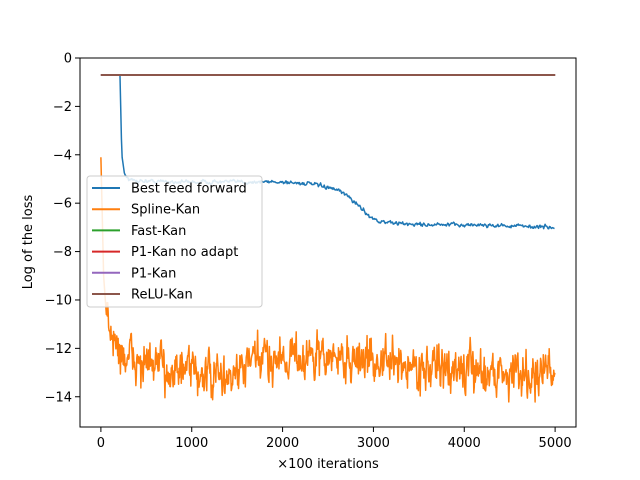  I want to click on x-tick-label-0: 0, so click(101, 443).